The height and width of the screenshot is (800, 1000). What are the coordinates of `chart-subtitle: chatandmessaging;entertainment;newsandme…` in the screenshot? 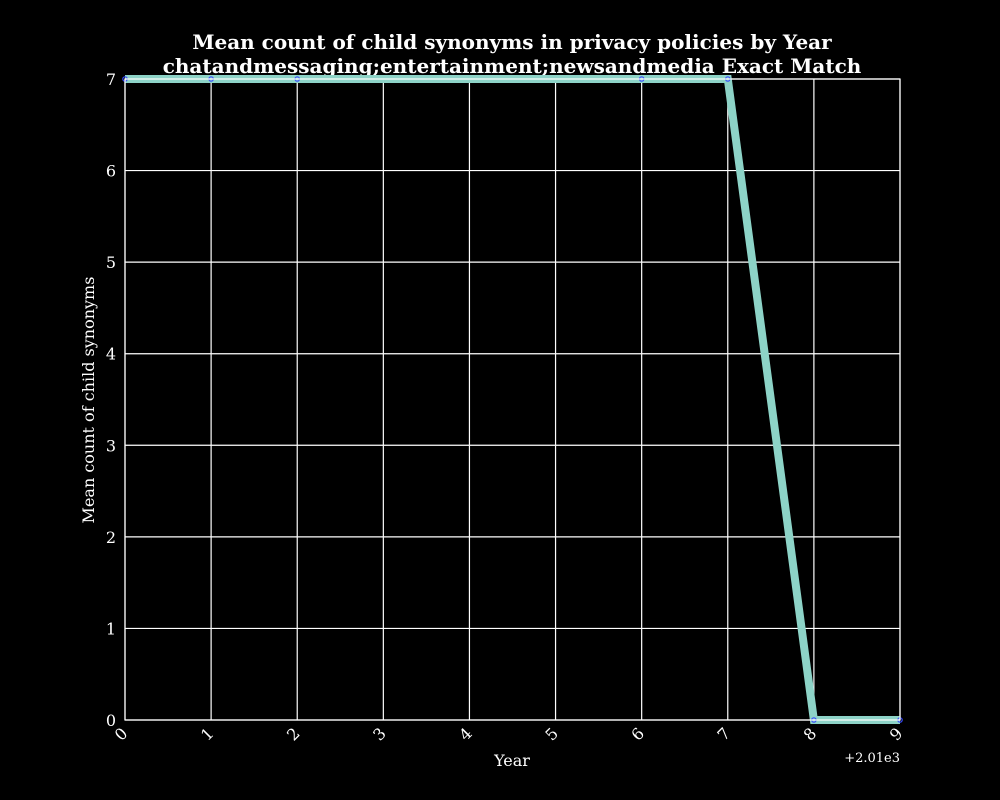 It's located at (512, 66).